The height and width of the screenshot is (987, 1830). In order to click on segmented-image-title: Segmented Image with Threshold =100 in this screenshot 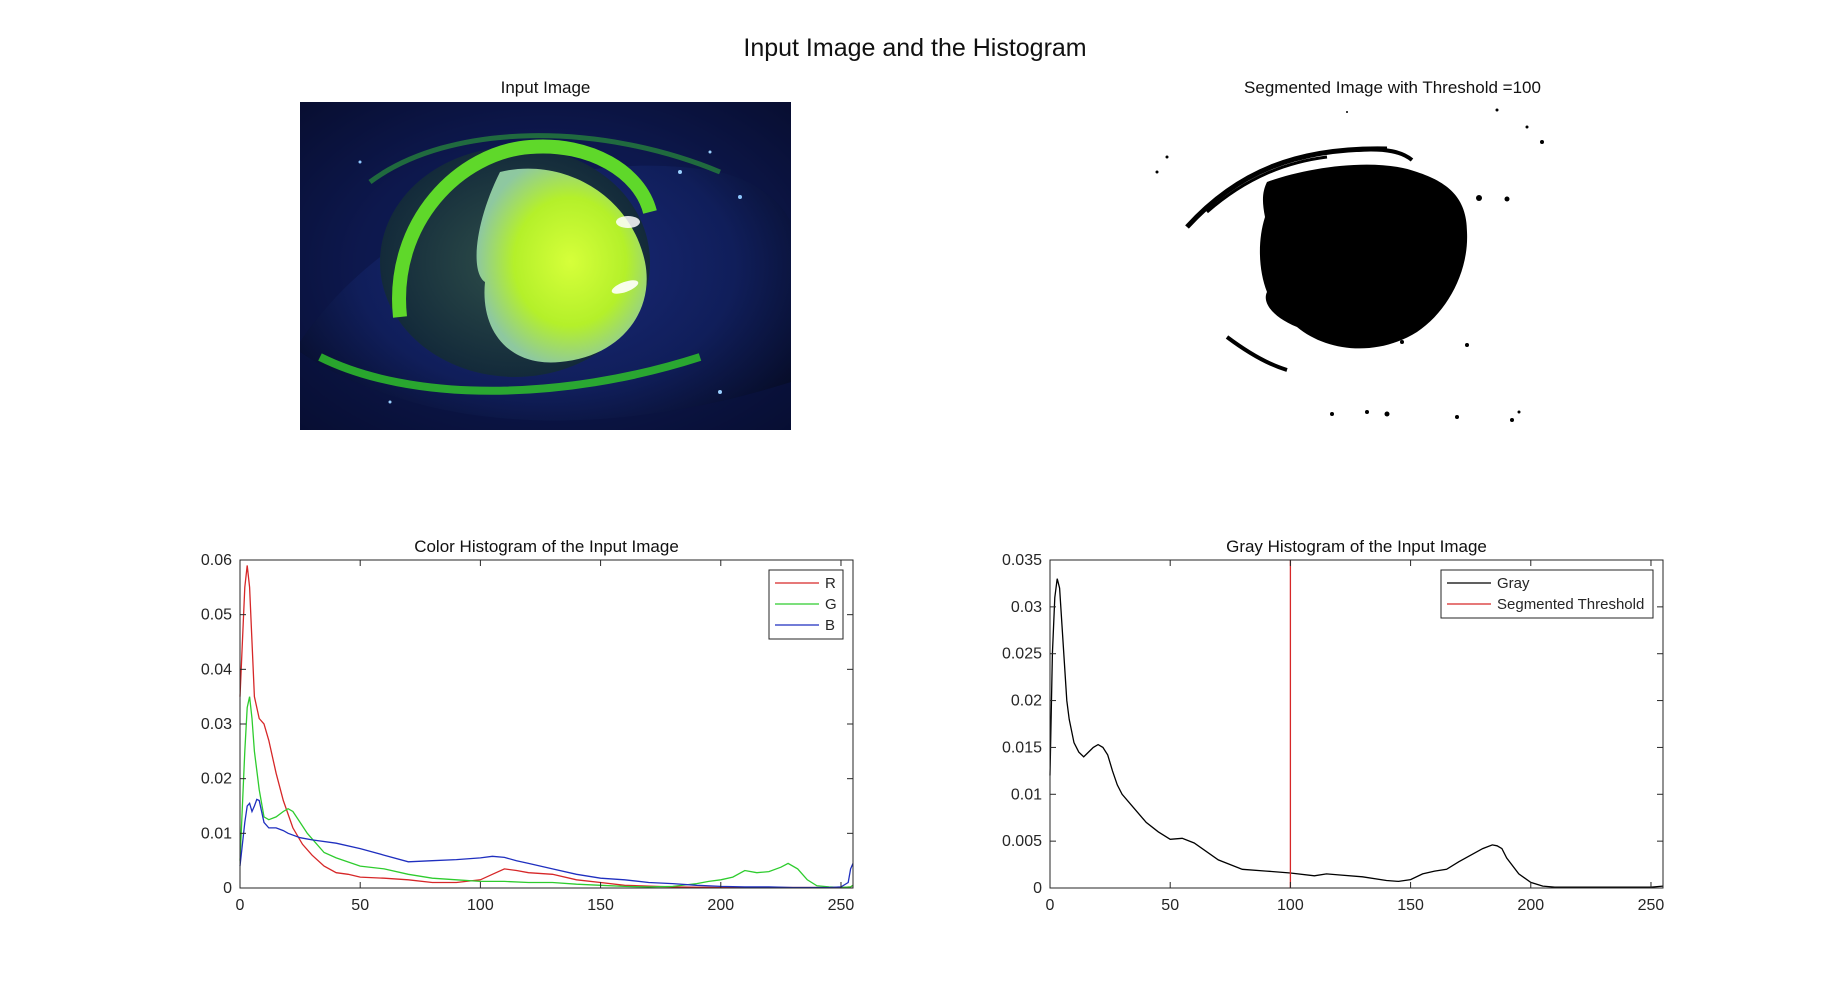, I will do `click(1392, 87)`.